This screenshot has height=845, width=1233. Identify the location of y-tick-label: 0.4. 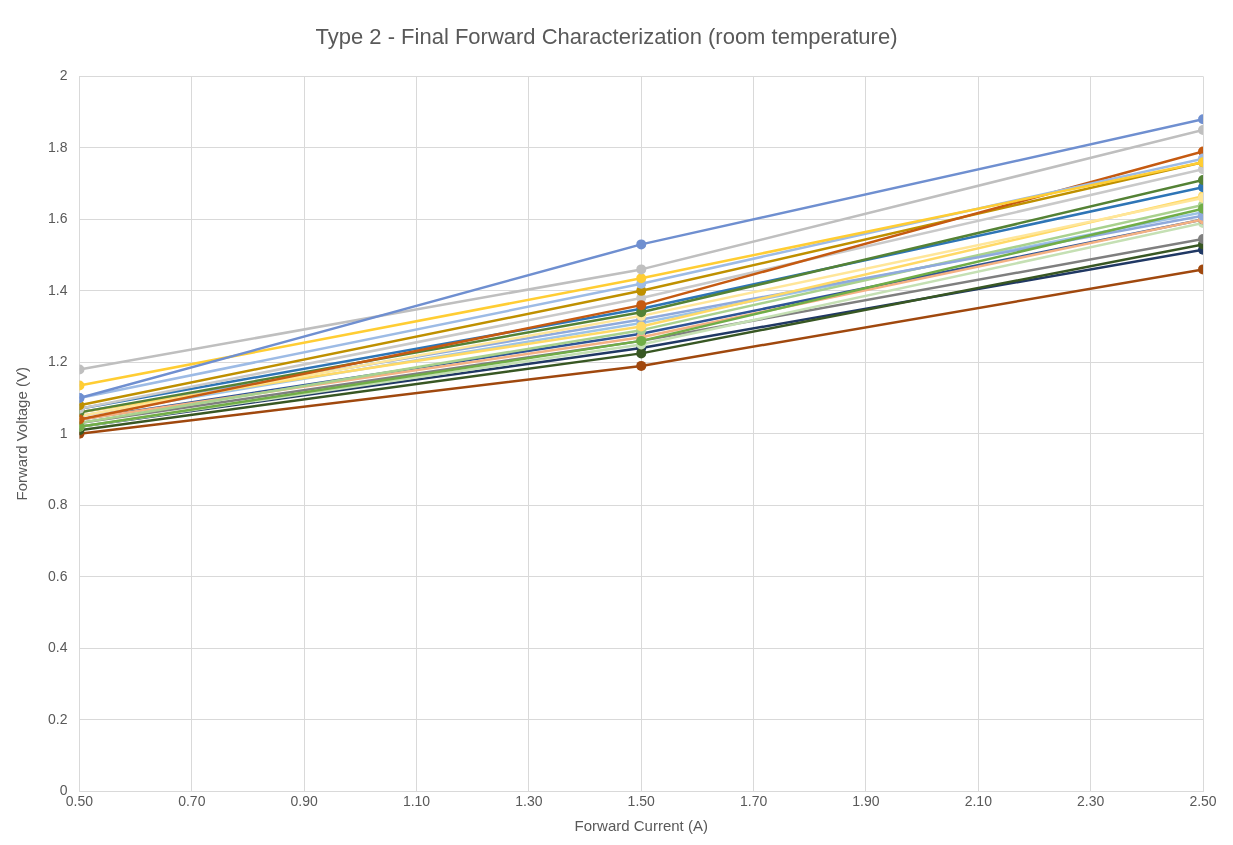
(57, 647).